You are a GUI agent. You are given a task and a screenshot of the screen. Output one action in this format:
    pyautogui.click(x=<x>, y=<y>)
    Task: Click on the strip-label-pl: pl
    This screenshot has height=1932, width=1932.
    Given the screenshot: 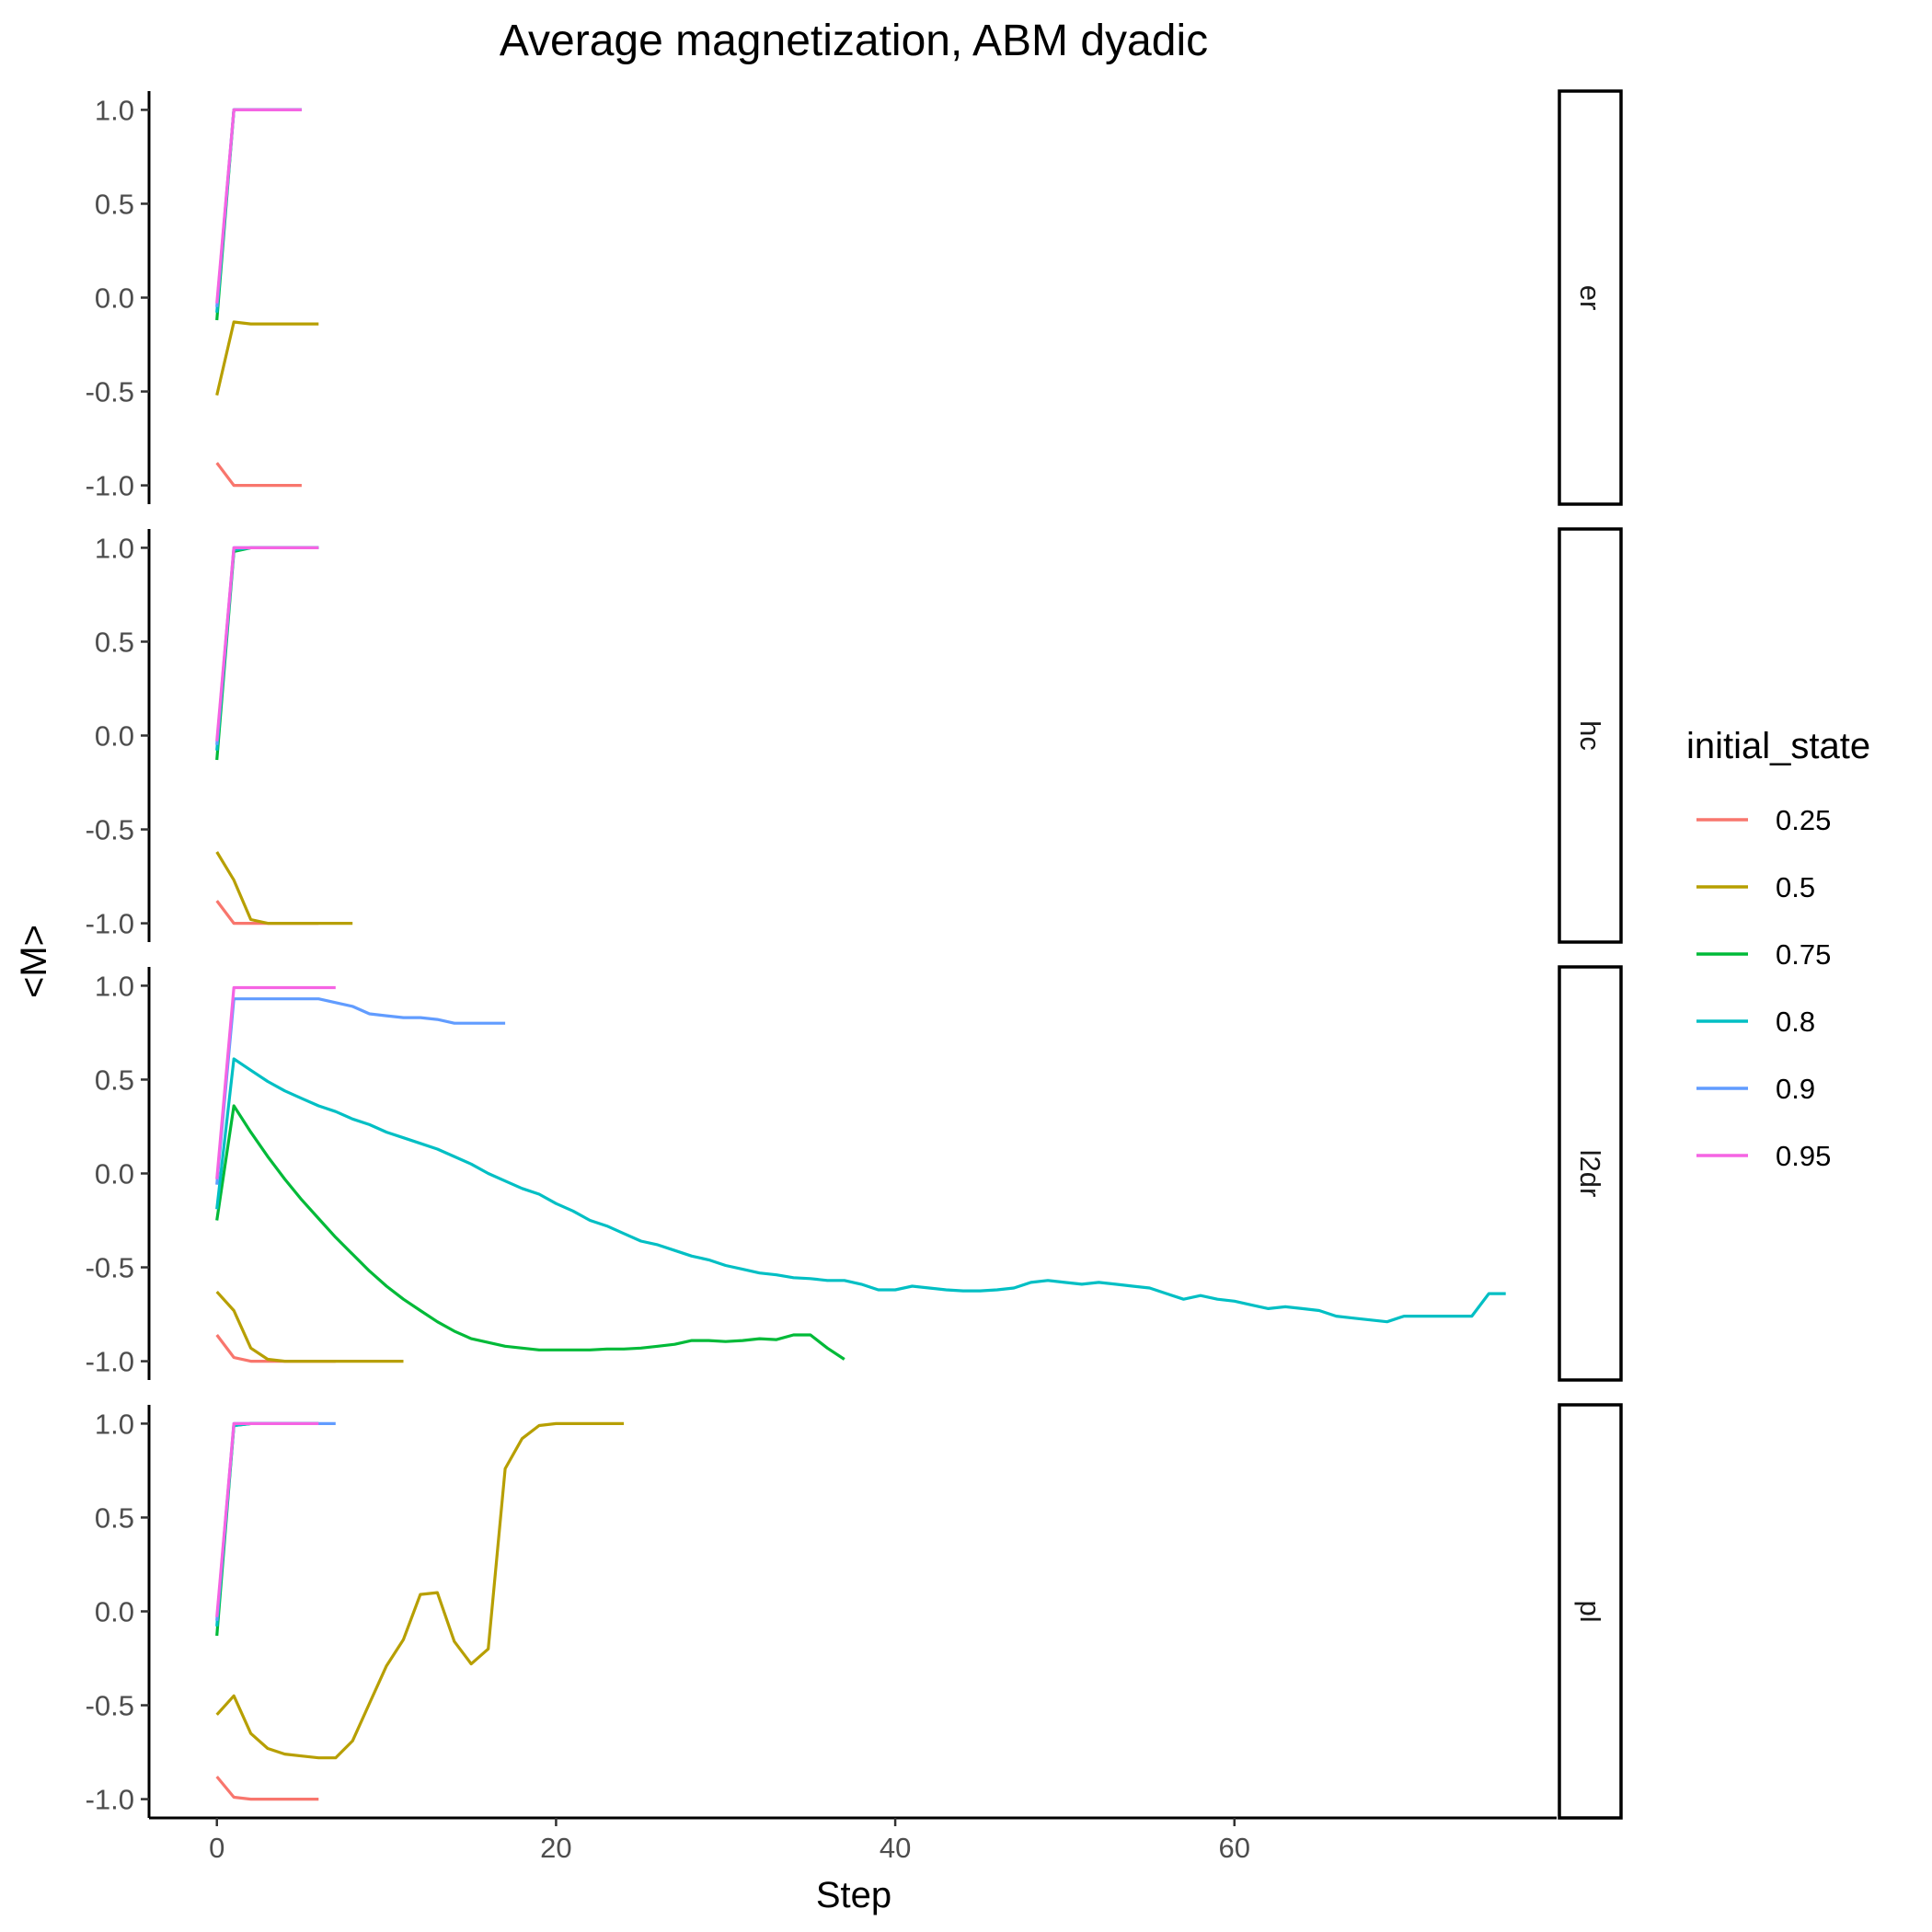 What is the action you would take?
    pyautogui.click(x=1590, y=1611)
    